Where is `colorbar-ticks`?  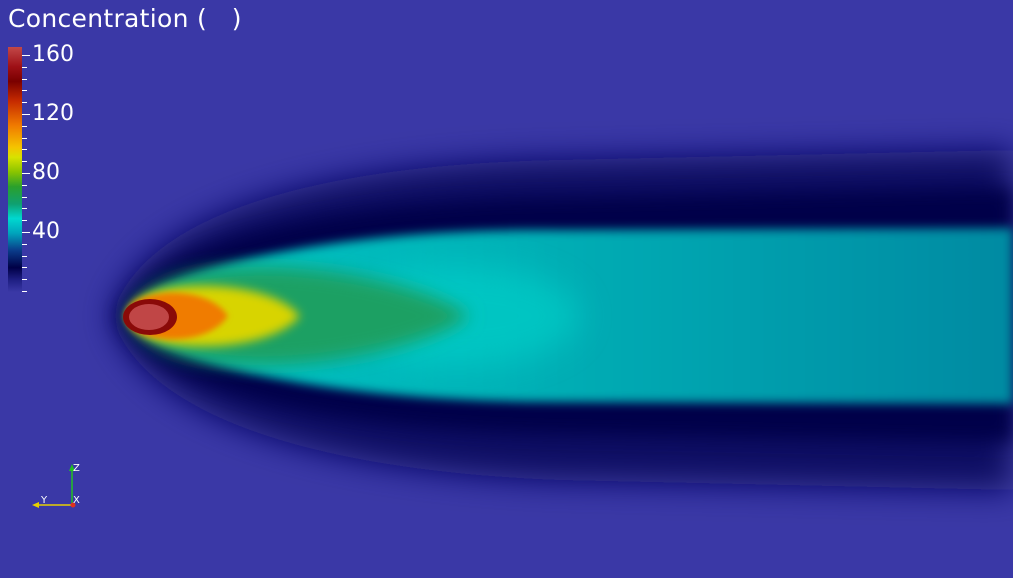
colorbar-ticks is located at coordinates (26, 169).